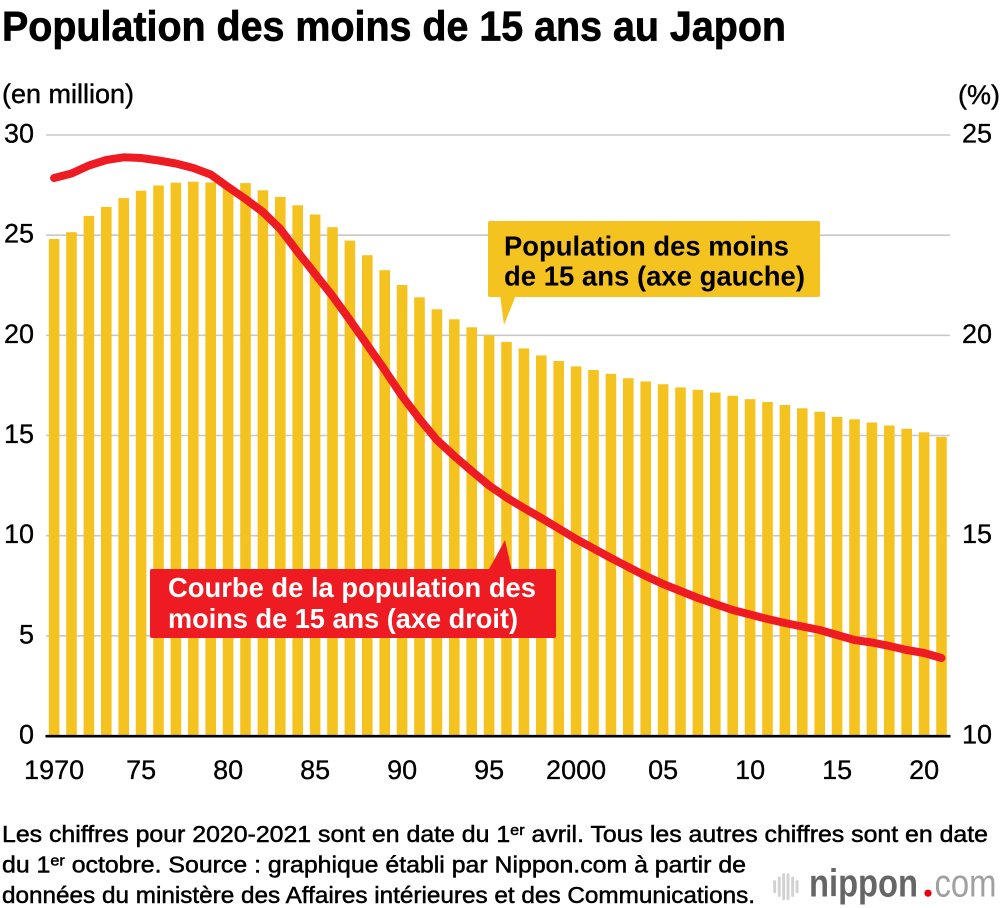 The image size is (1000, 908). What do you see at coordinates (352, 587) in the screenshot?
I see `svg-text: Courbe de la population des` at bounding box center [352, 587].